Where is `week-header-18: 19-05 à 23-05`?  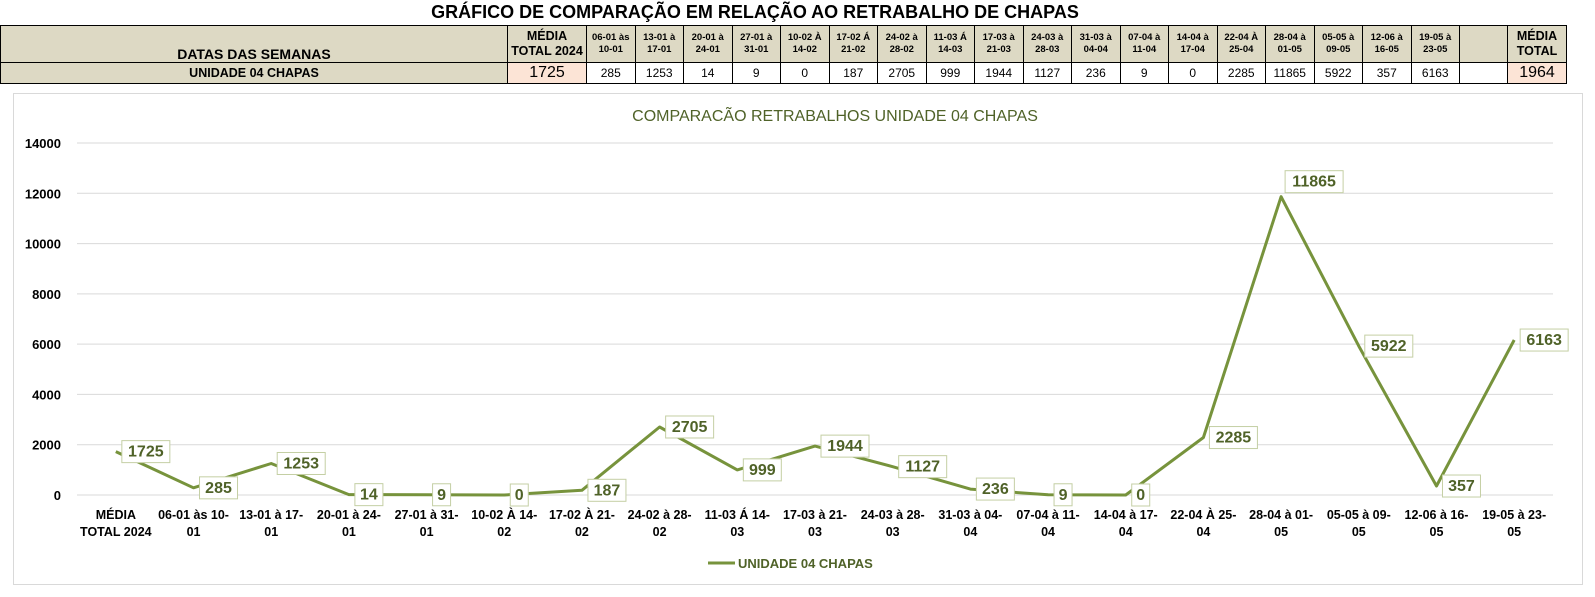 week-header-18: 19-05 à 23-05 is located at coordinates (1435, 44).